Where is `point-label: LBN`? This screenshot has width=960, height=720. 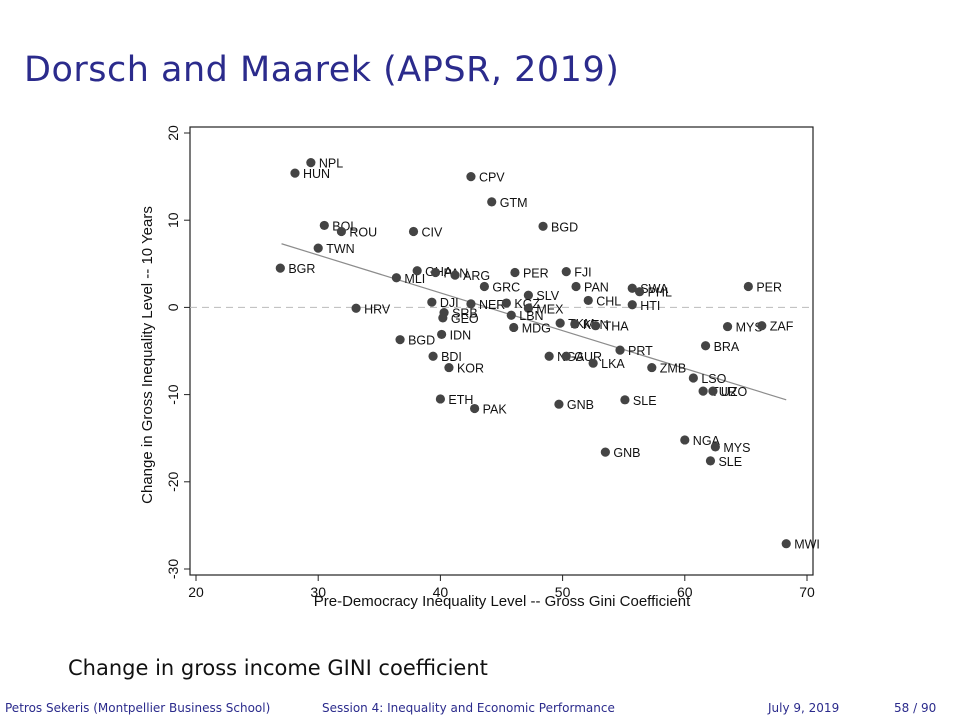 point-label: LBN is located at coordinates (531, 316).